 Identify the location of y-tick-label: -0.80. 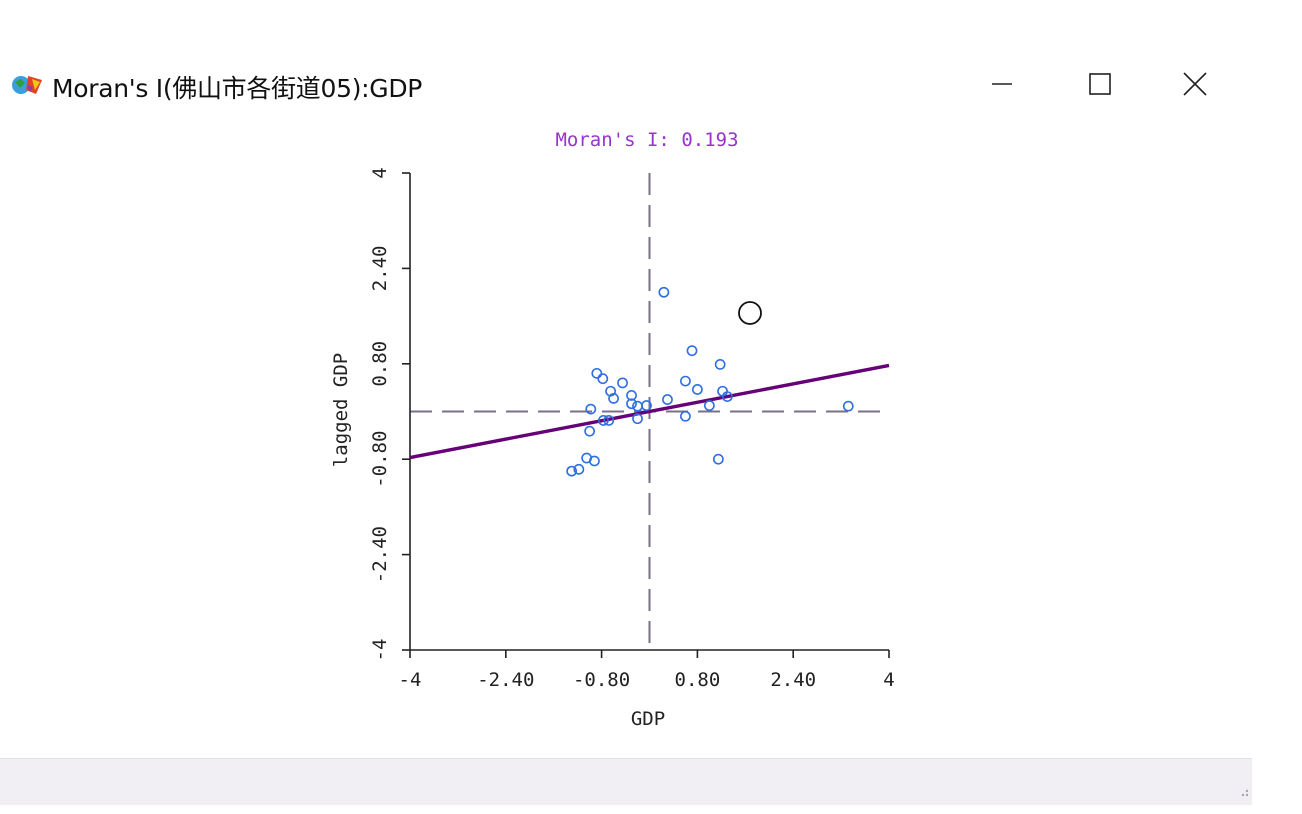
(380, 459).